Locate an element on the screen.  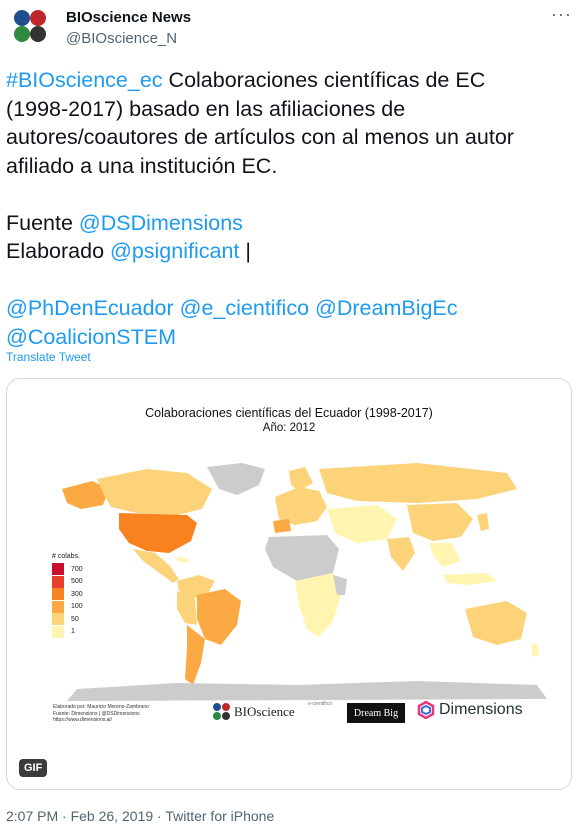
tweet-header: BIOscience News @BIOscience_N ··· is located at coordinates (293, 28).